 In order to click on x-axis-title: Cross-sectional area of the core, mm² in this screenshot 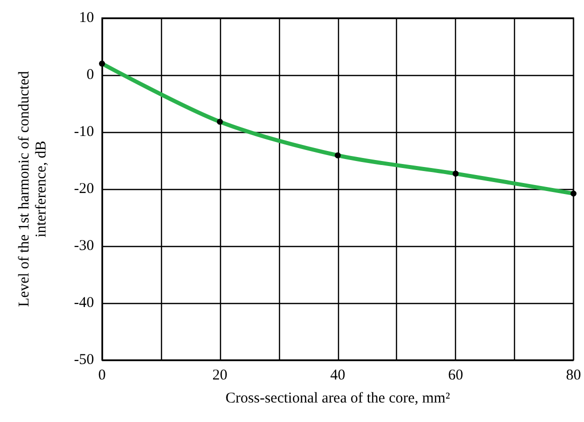, I will do `click(338, 398)`.